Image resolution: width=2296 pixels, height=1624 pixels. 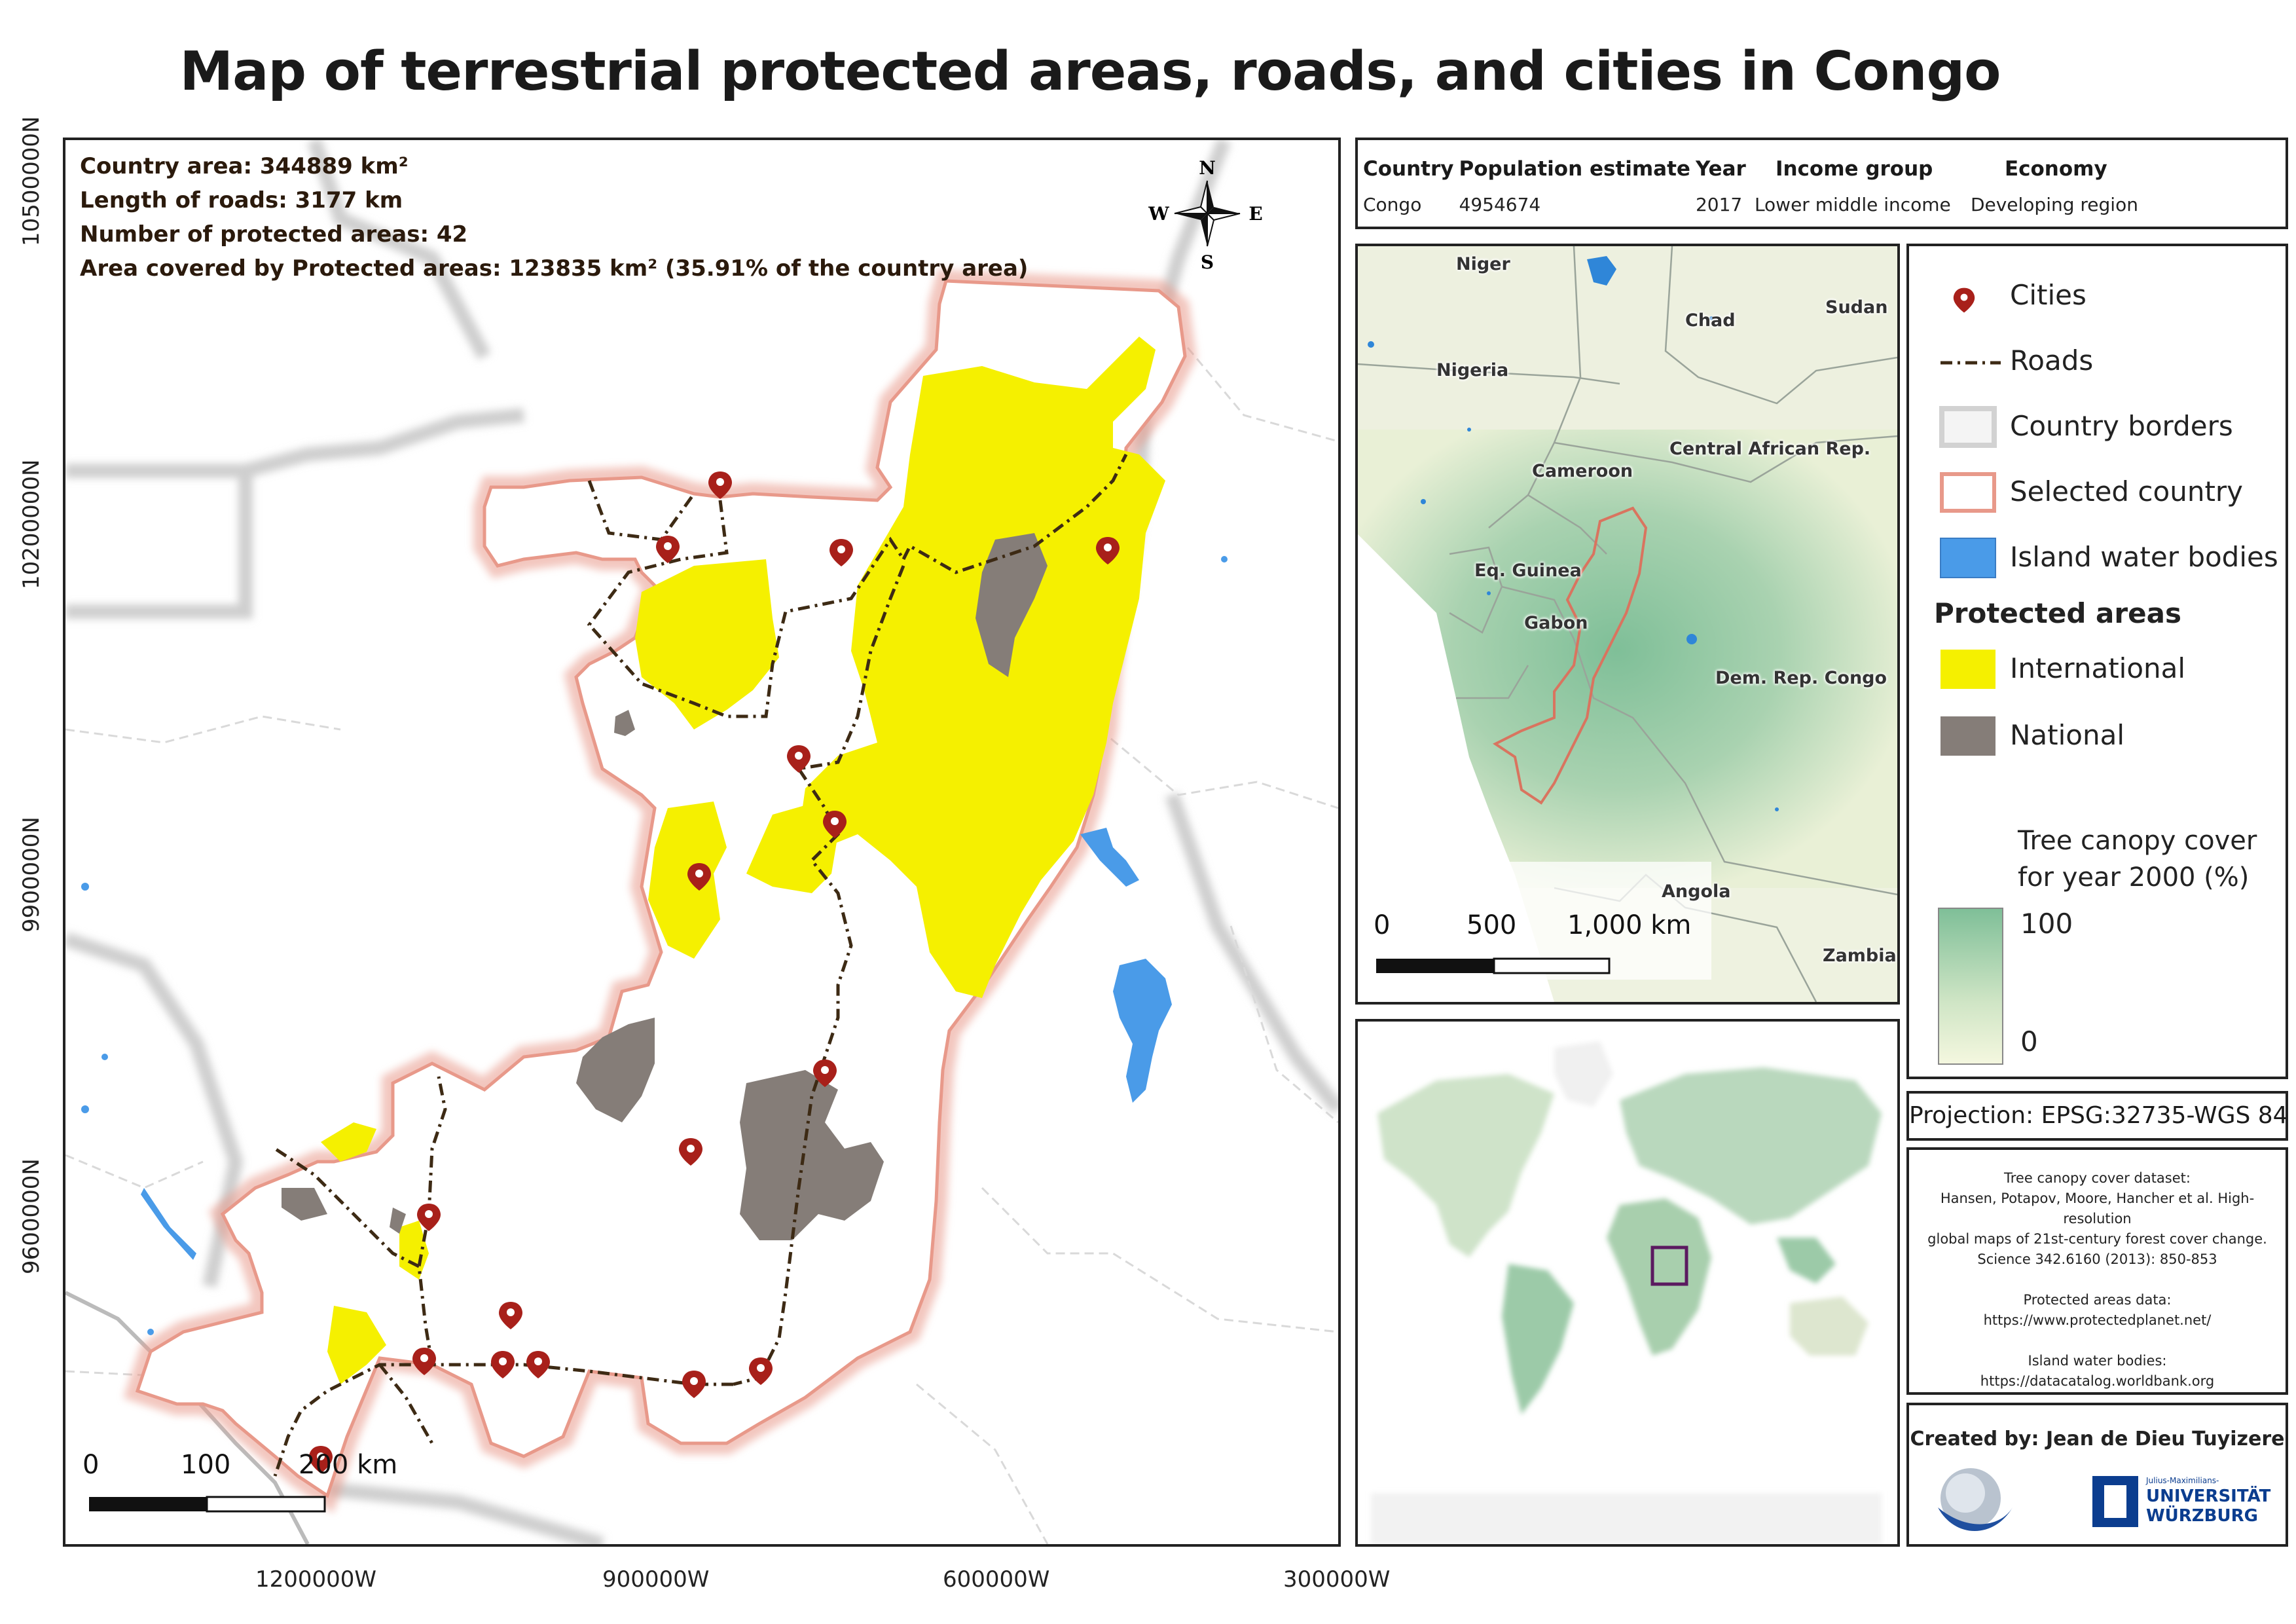 What do you see at coordinates (1205, 215) in the screenshot?
I see `north-arrow: N S E W` at bounding box center [1205, 215].